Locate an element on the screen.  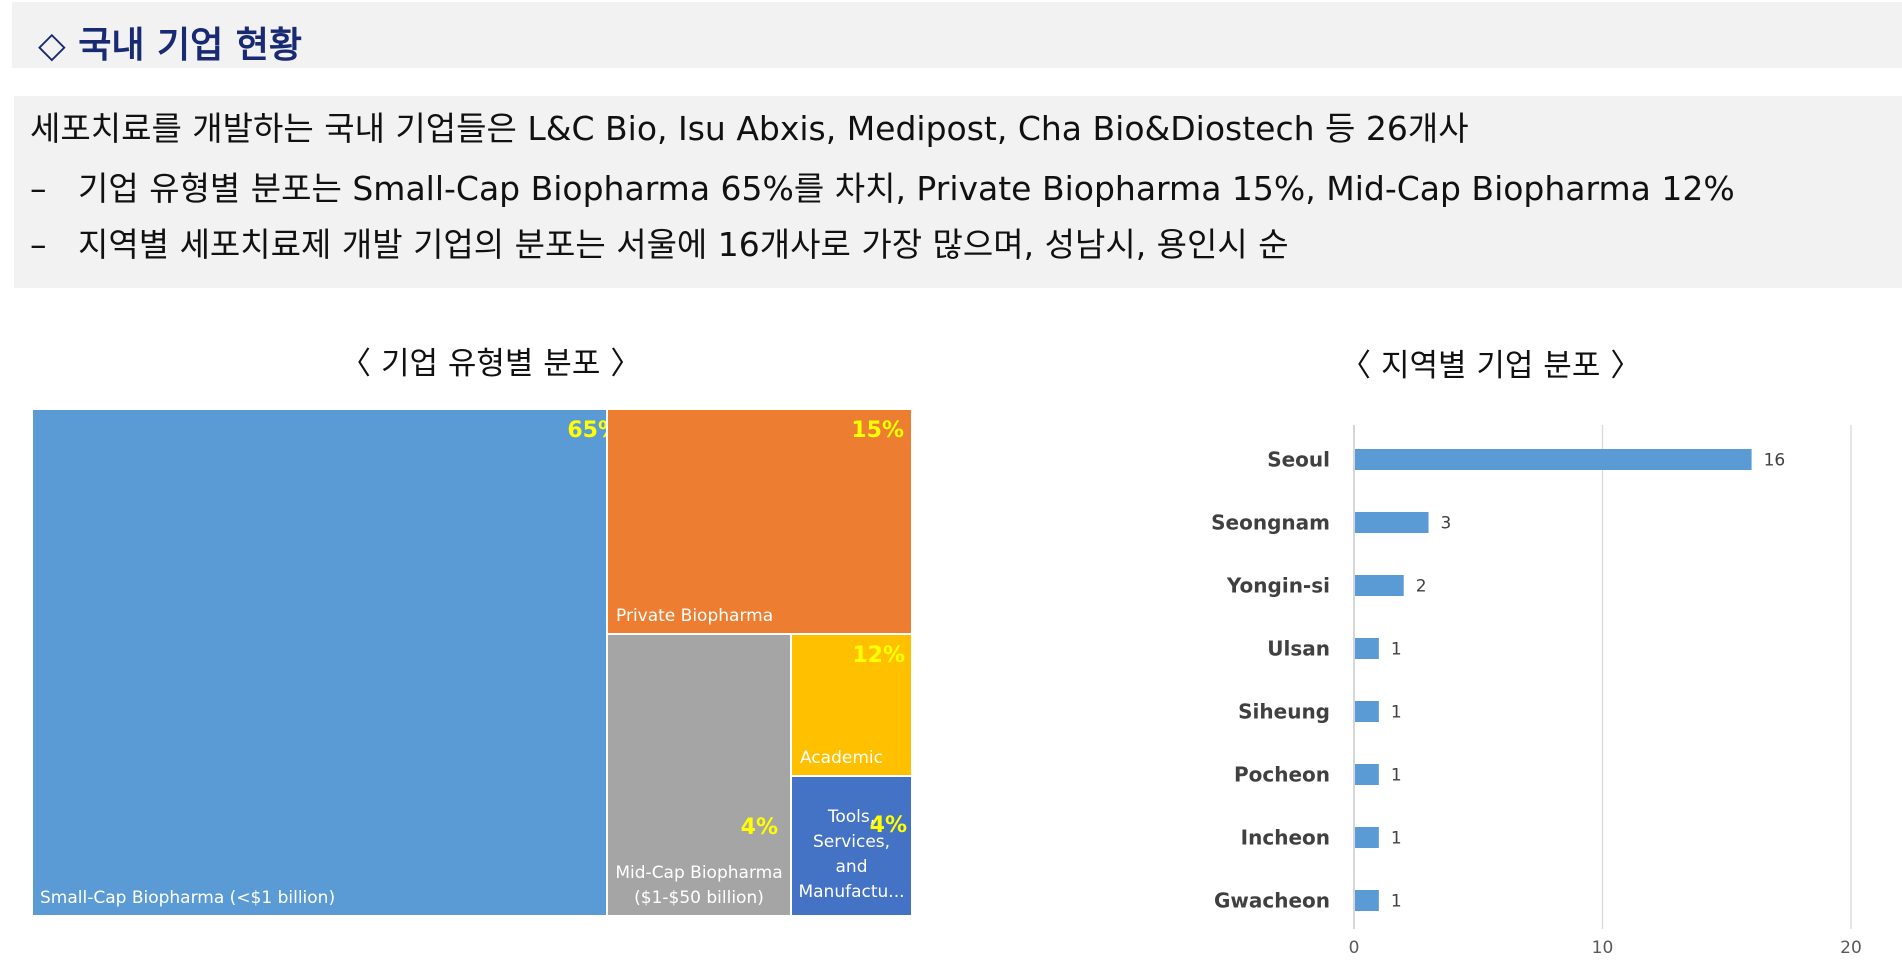
treemap-pct-small-cap: 65% is located at coordinates (586, 430).